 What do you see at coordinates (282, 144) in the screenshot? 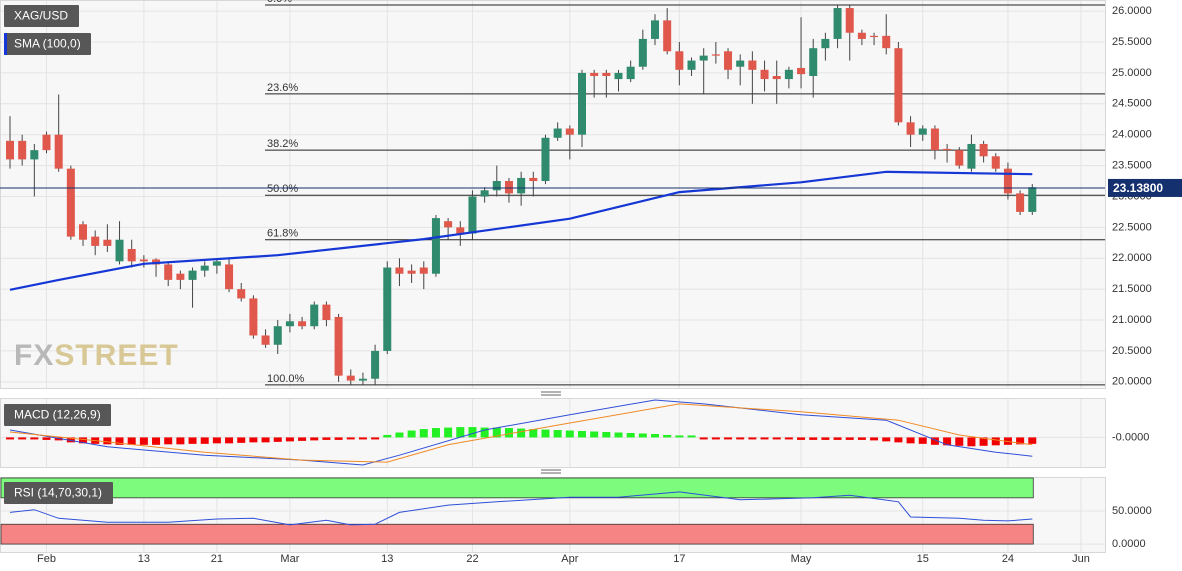
I see `fib-label: 38.2%` at bounding box center [282, 144].